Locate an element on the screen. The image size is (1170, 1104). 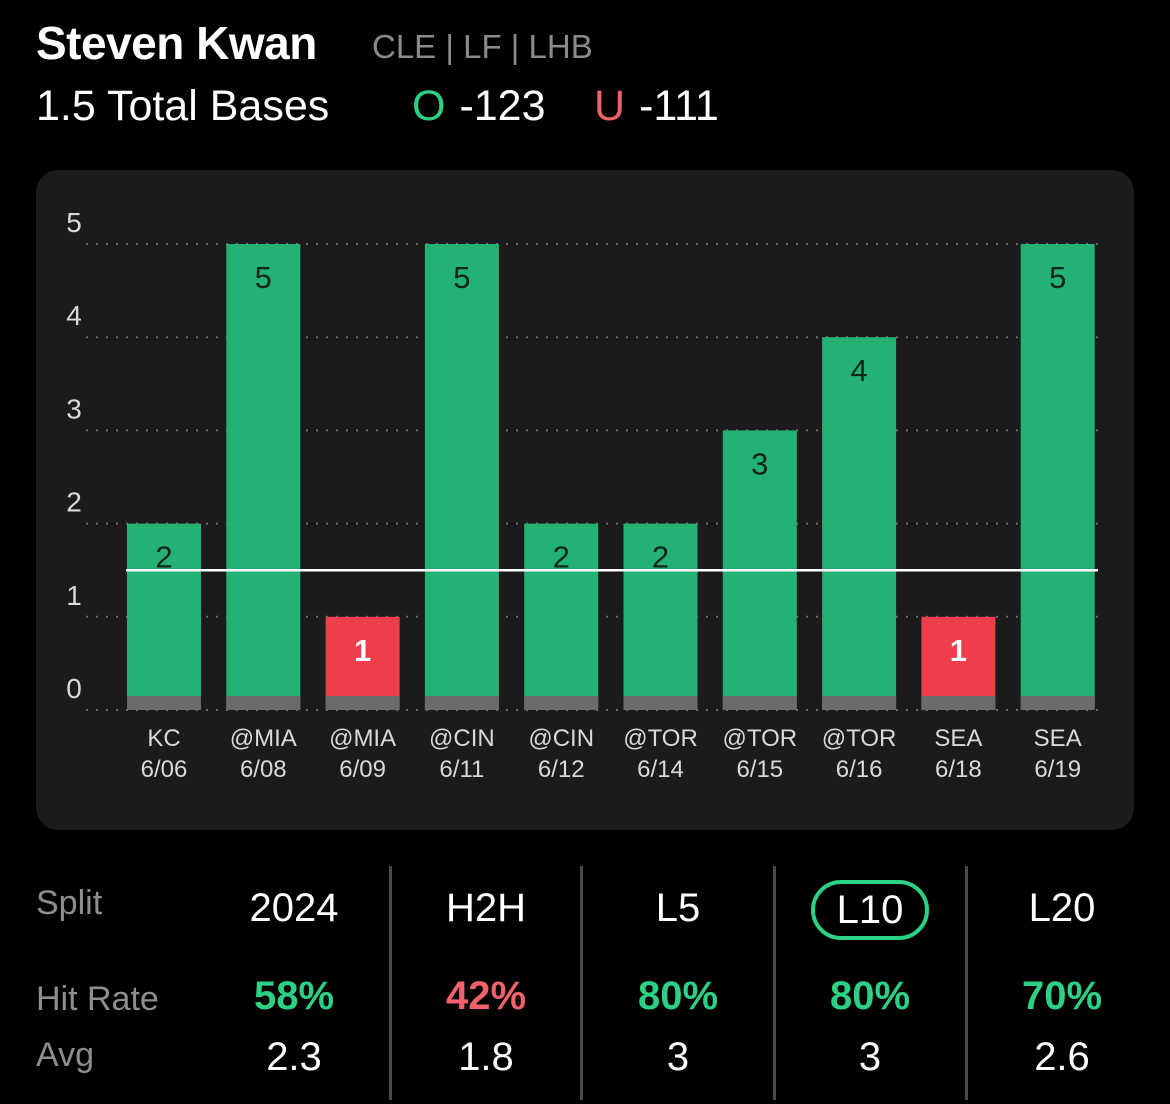
split-tab-l5: L5 is located at coordinates (678, 908).